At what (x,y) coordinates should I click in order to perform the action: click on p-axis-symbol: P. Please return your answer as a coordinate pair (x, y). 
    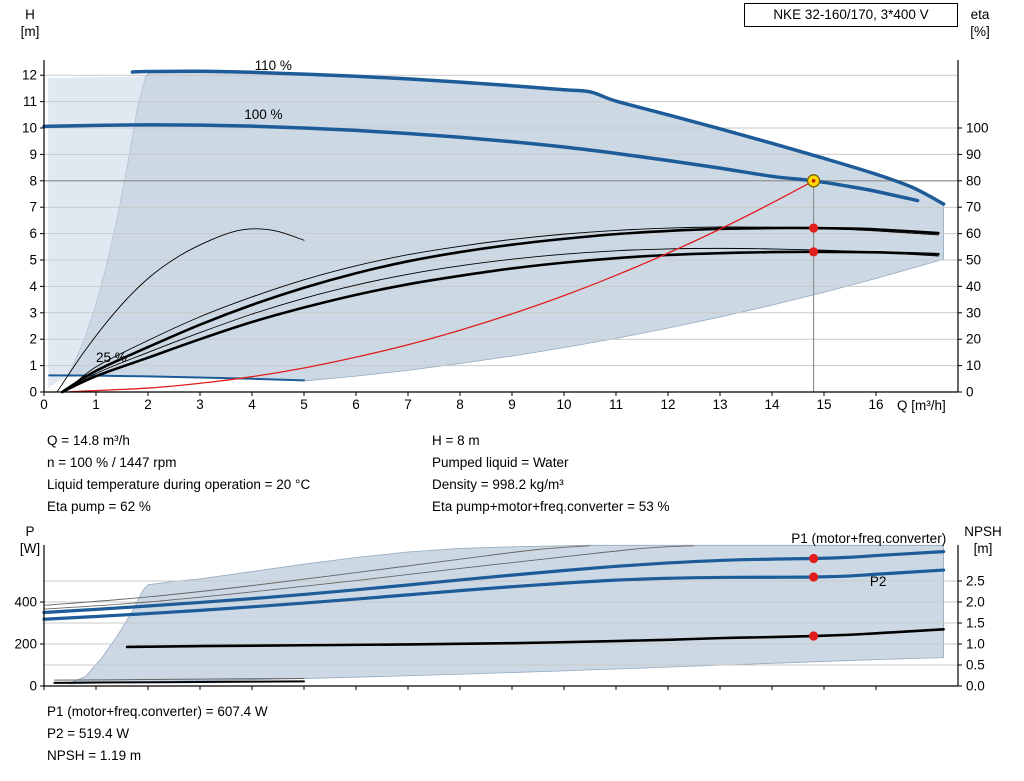
    Looking at the image, I should click on (30, 531).